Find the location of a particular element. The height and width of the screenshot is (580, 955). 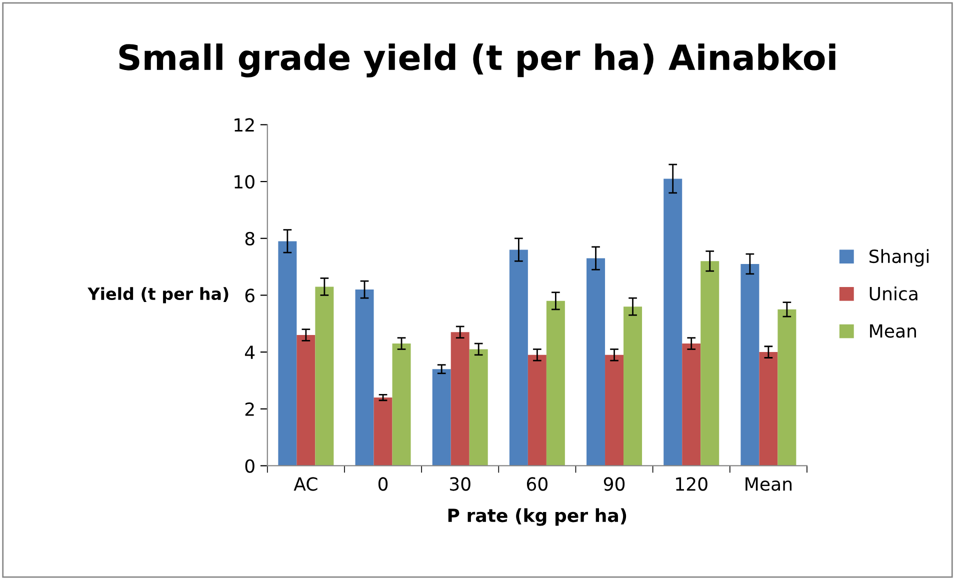

legend-label: Shangi is located at coordinates (898, 258).